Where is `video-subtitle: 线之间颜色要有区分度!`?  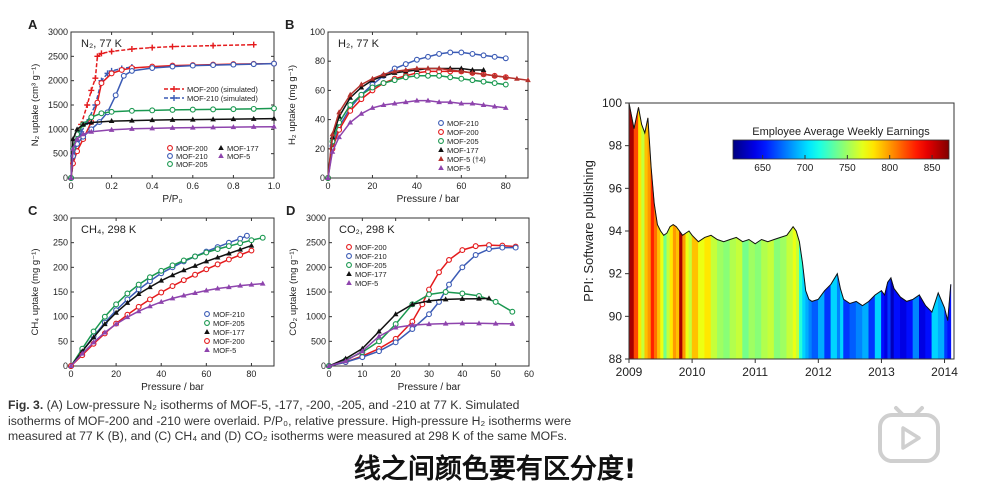
video-subtitle: 线之间颜色要有区分度! is located at coordinates (495, 469).